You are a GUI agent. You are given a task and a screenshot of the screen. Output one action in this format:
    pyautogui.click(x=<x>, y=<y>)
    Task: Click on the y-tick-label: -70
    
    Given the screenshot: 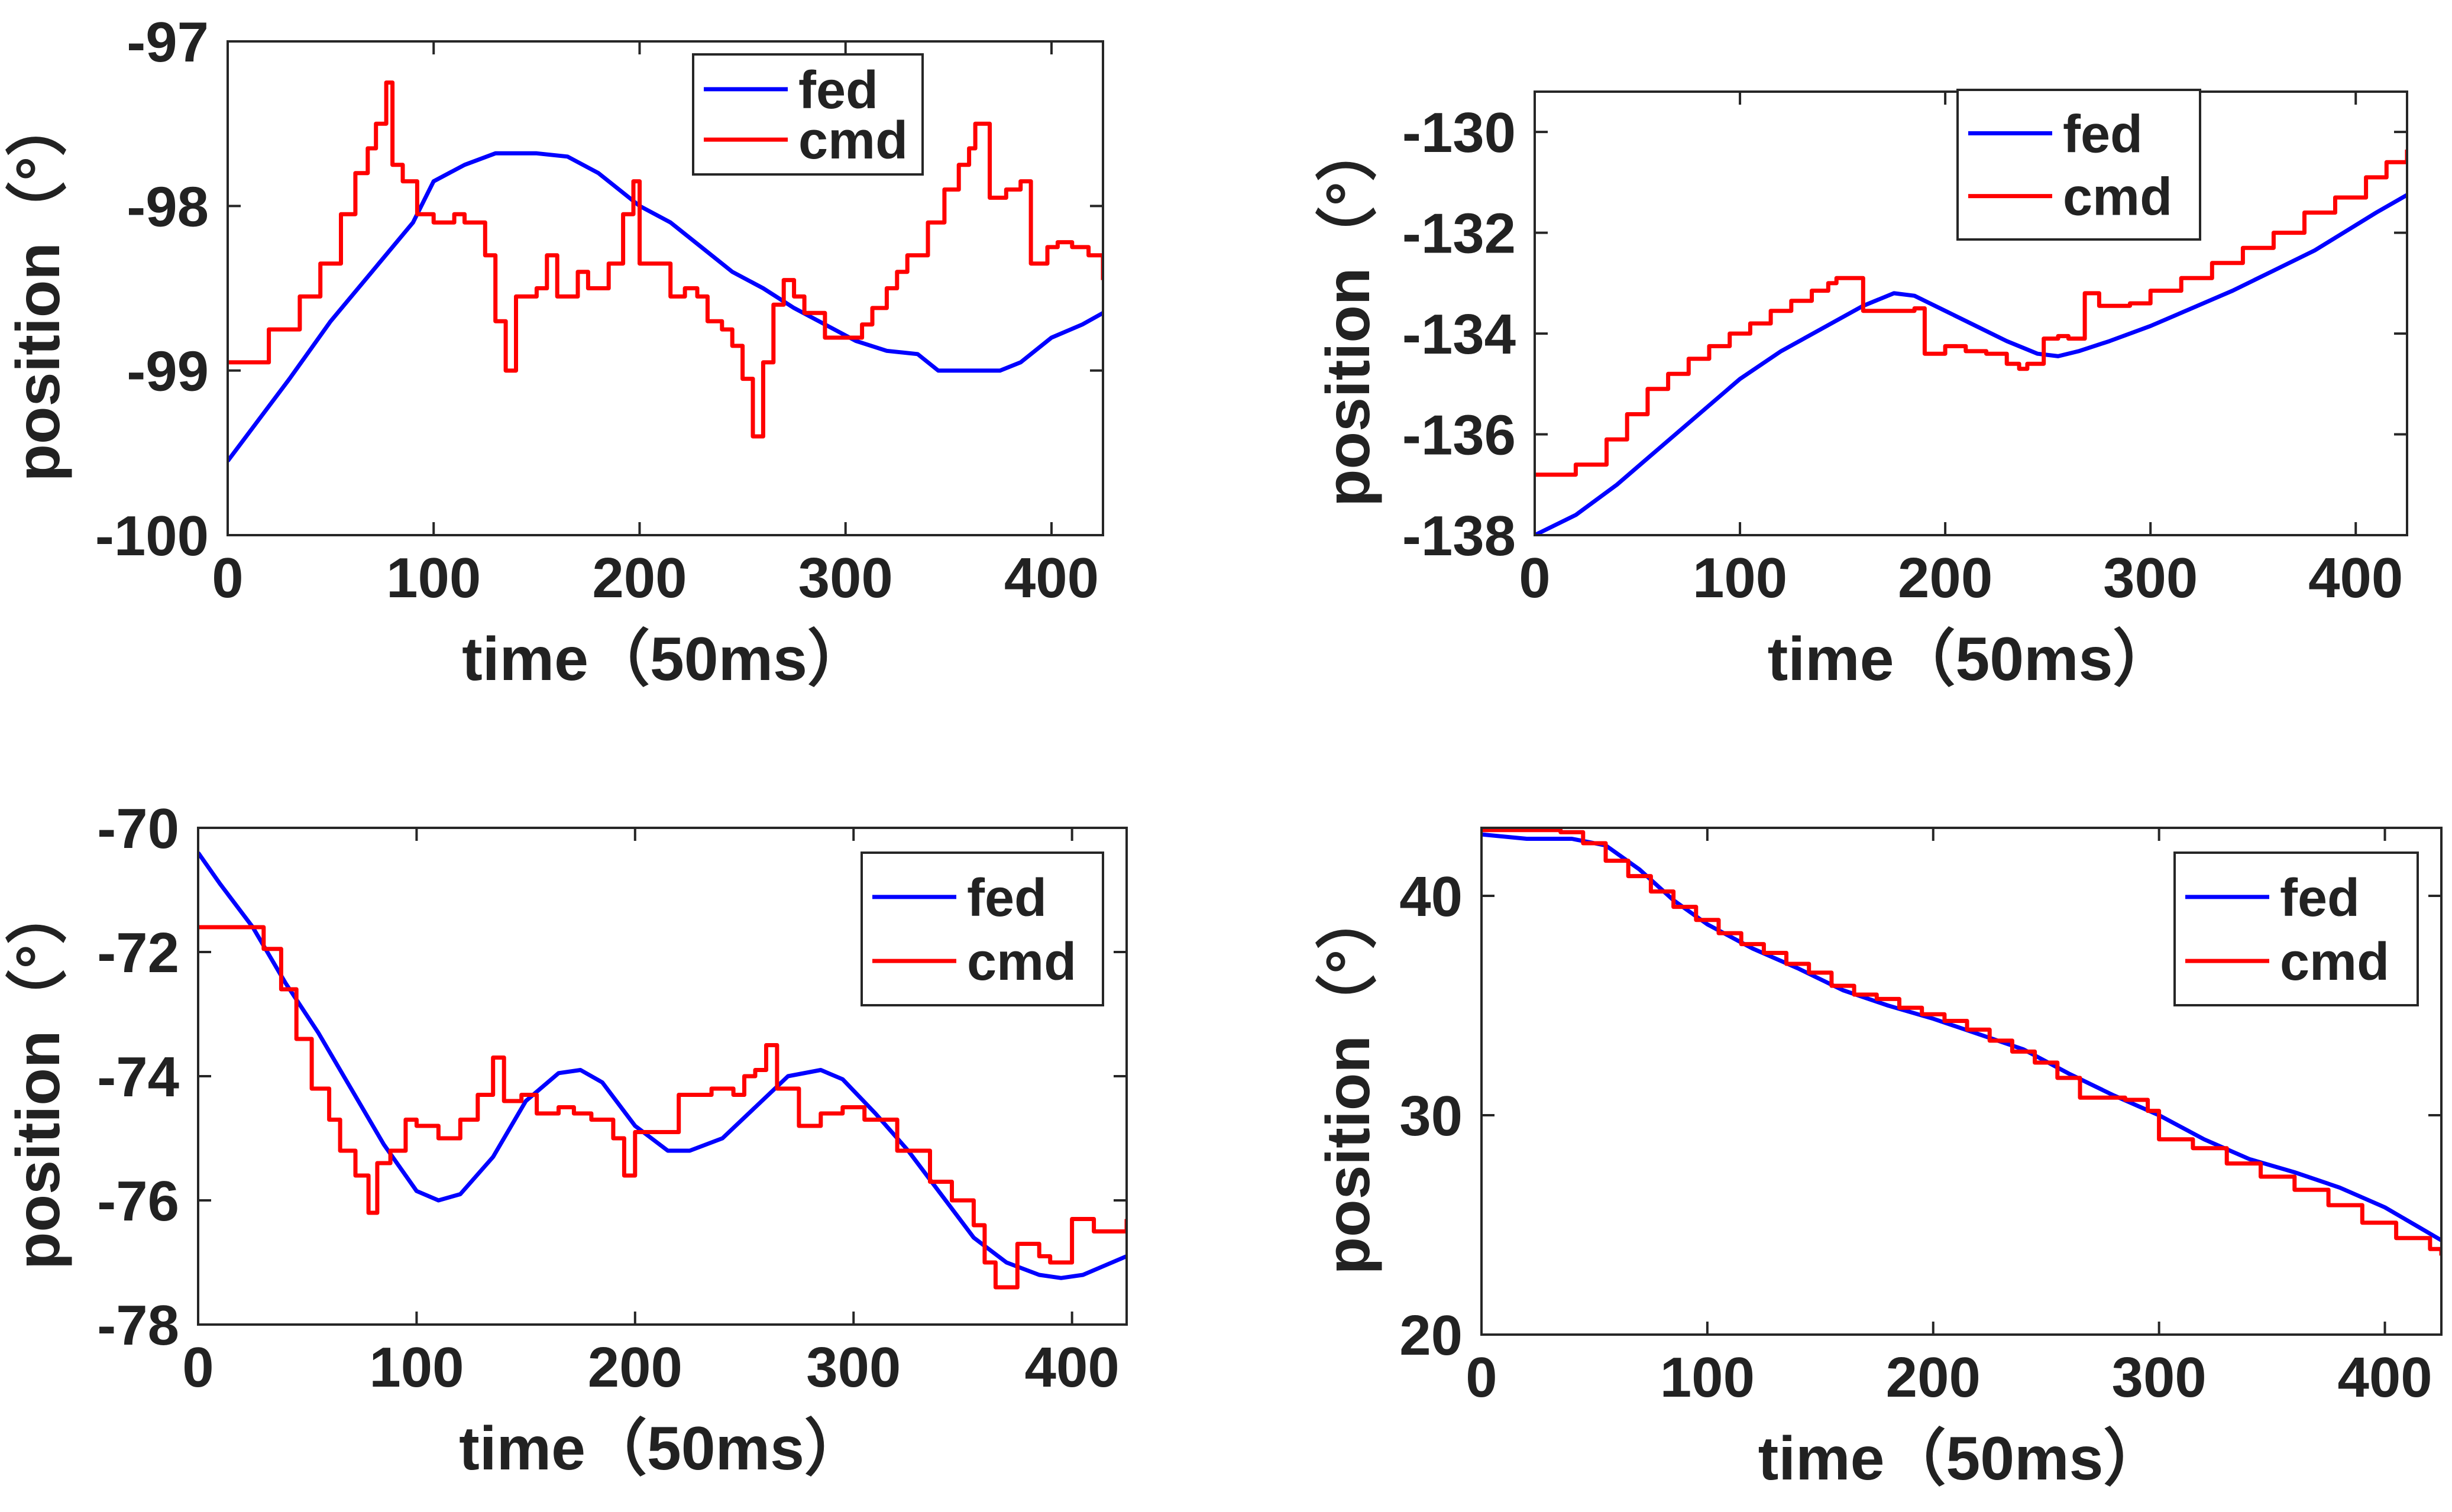 What is the action you would take?
    pyautogui.click(x=138, y=828)
    